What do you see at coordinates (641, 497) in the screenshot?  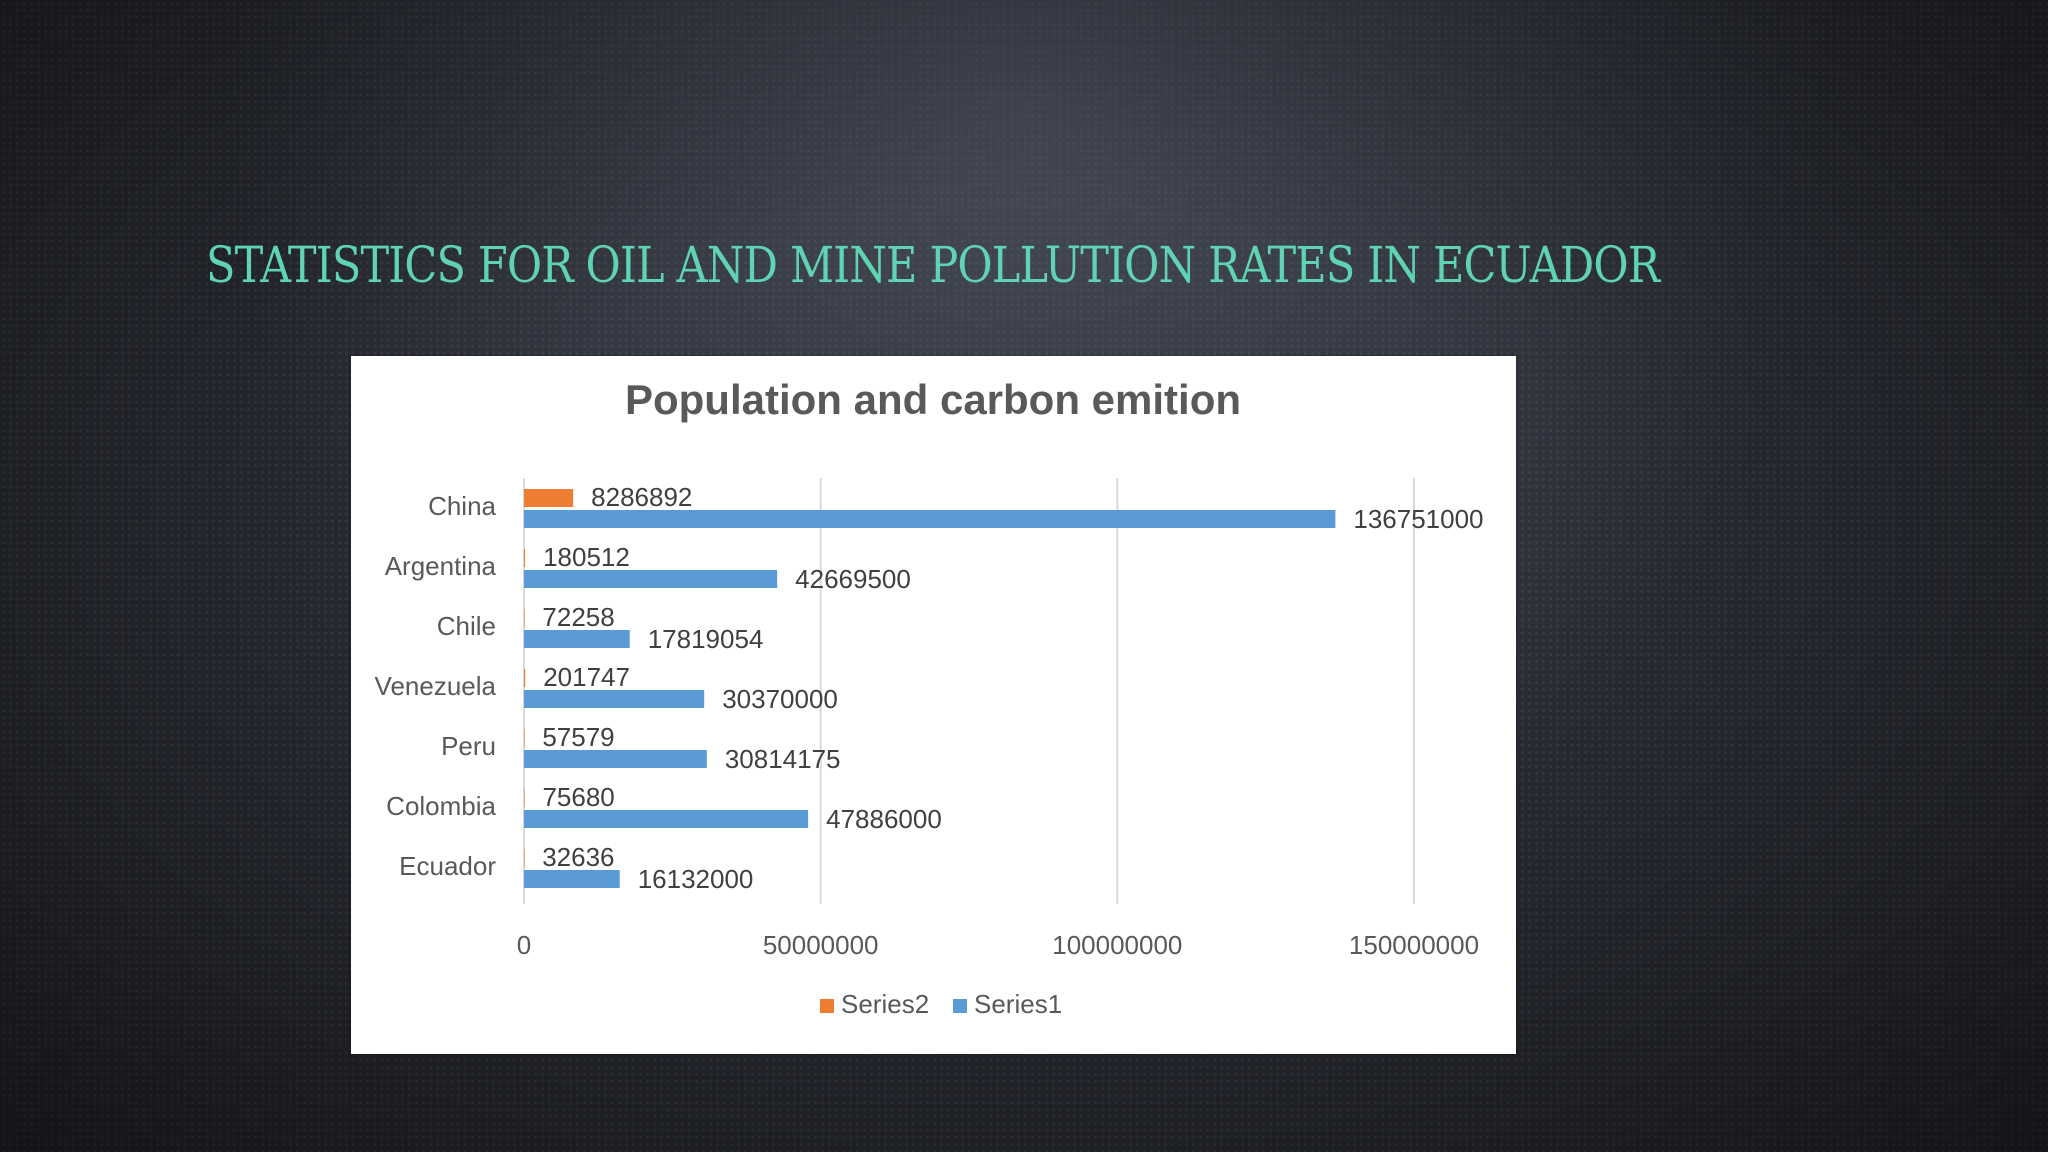 I see `data-label-series2: 8286892` at bounding box center [641, 497].